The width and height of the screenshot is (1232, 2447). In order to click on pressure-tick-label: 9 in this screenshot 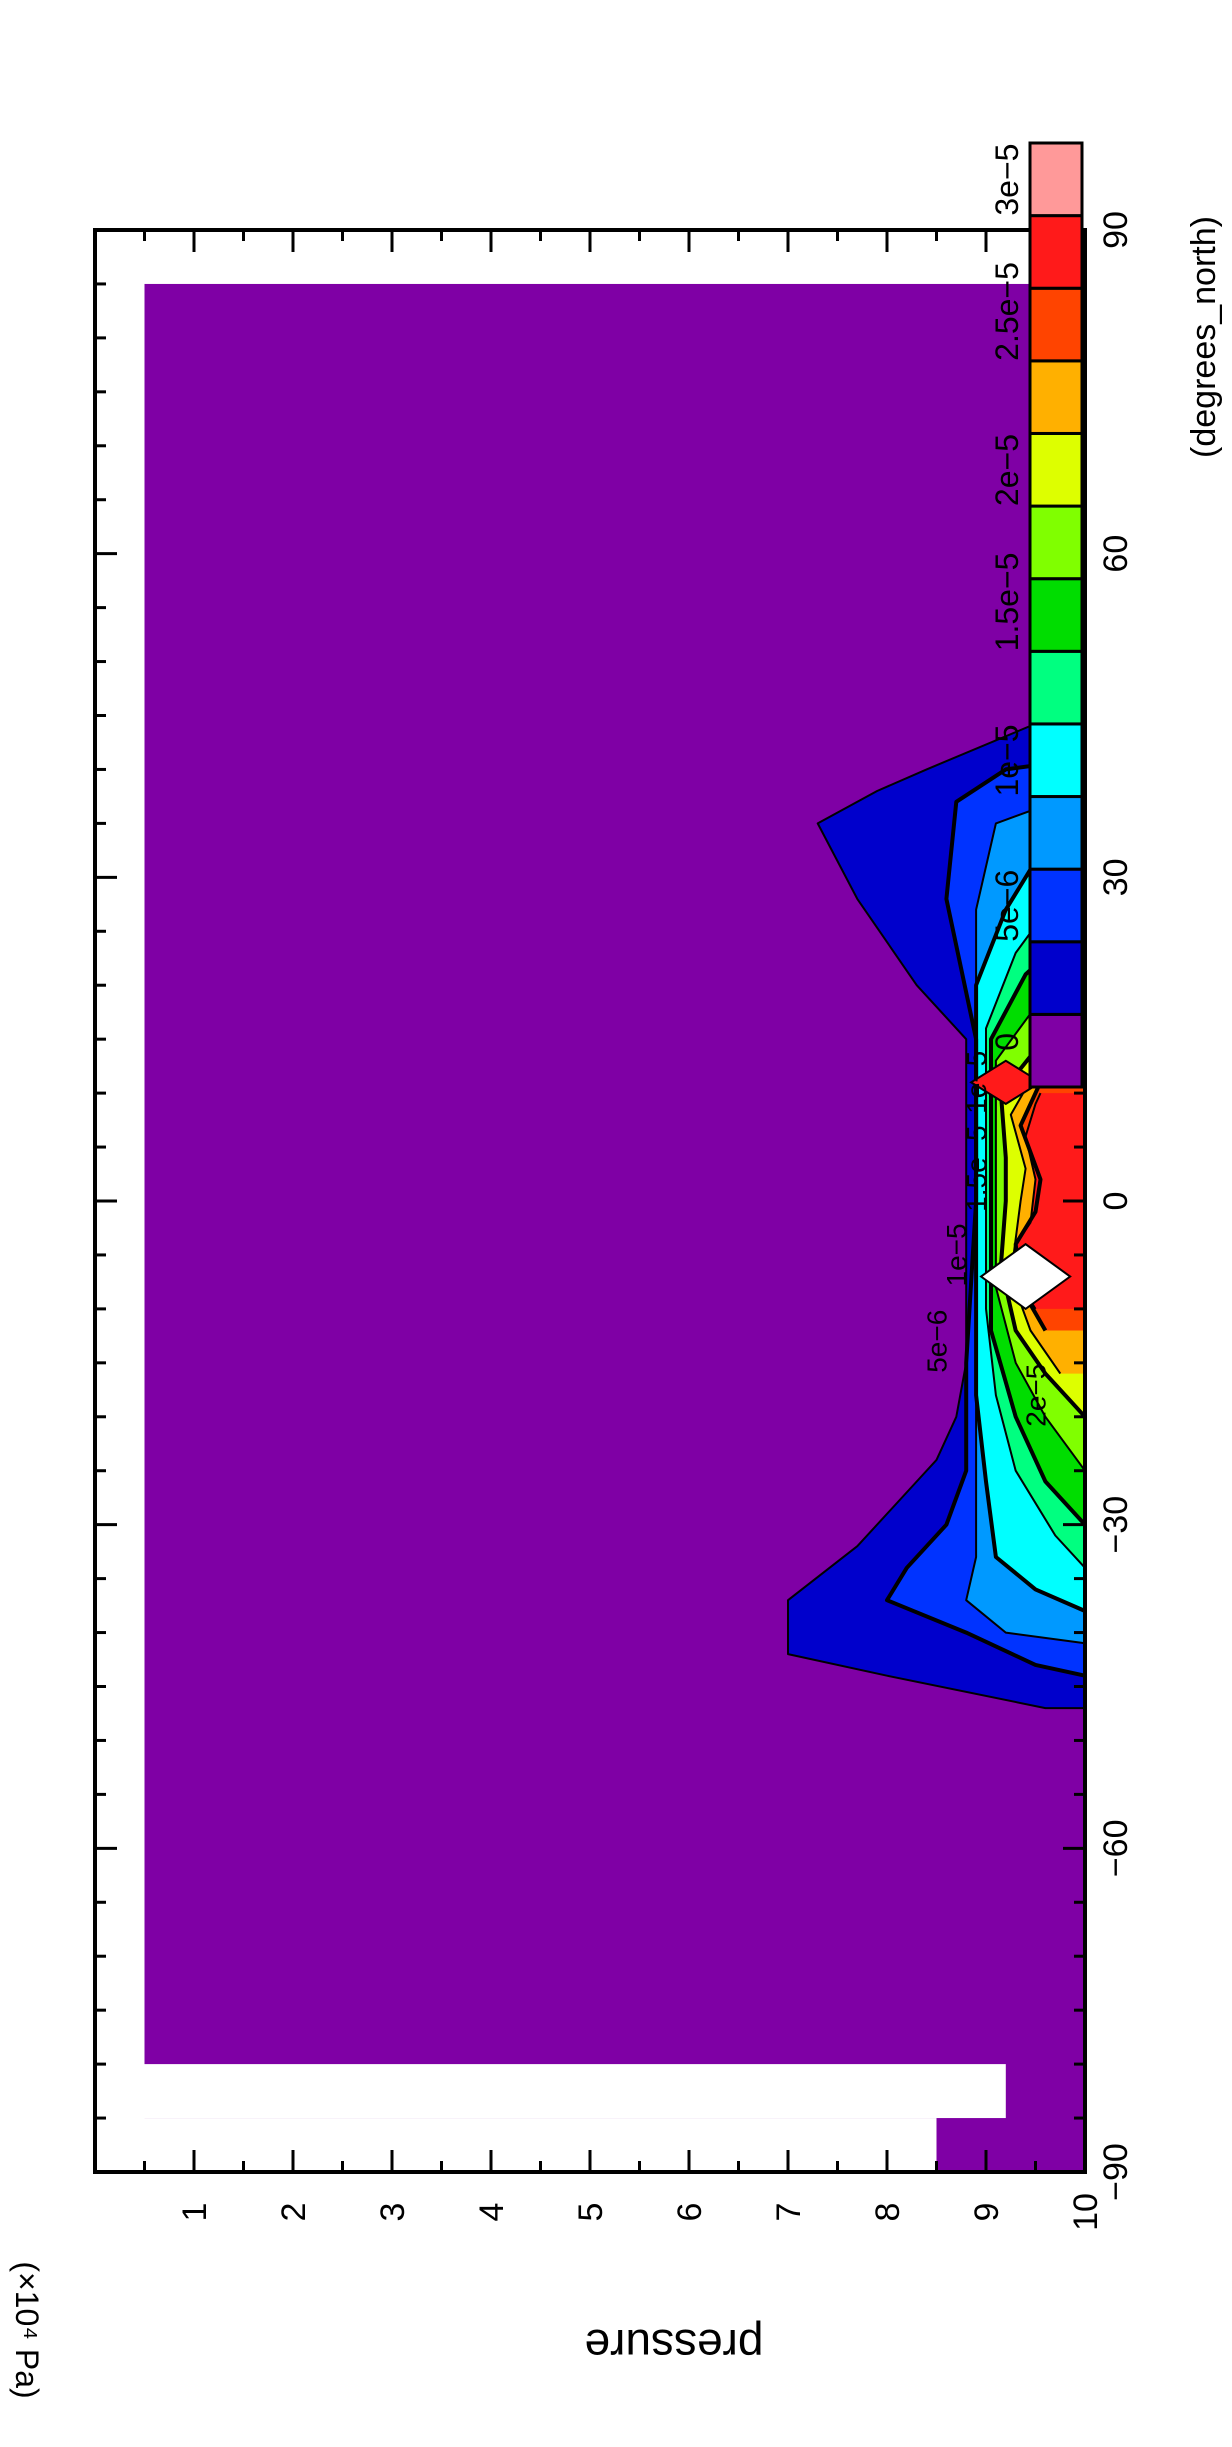, I will do `click(987, 2212)`.